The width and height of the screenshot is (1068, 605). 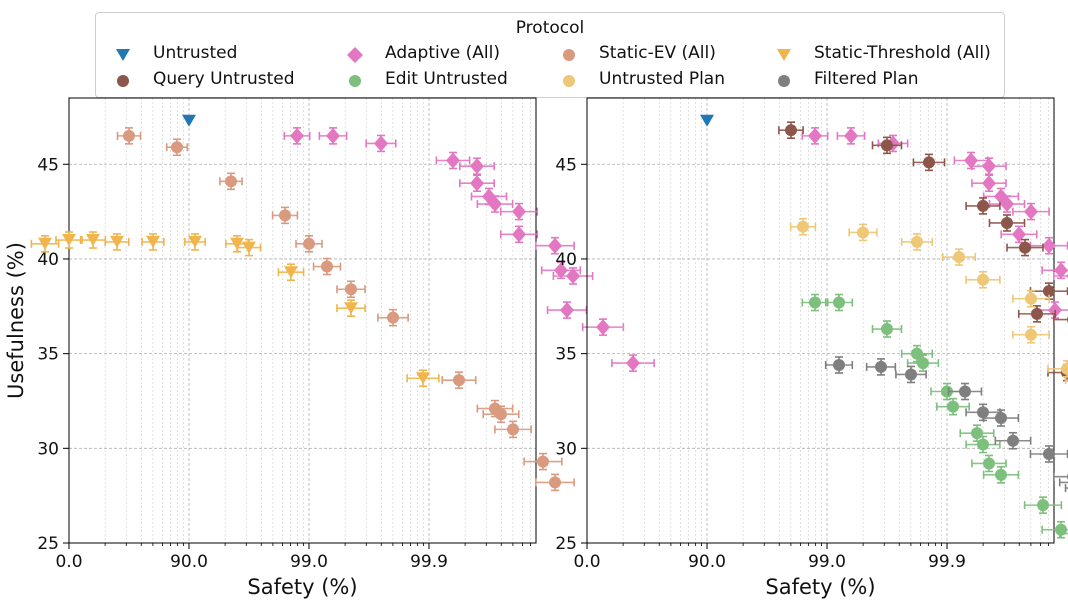 What do you see at coordinates (707, 562) in the screenshot?
I see `x-tick-label: 90.0` at bounding box center [707, 562].